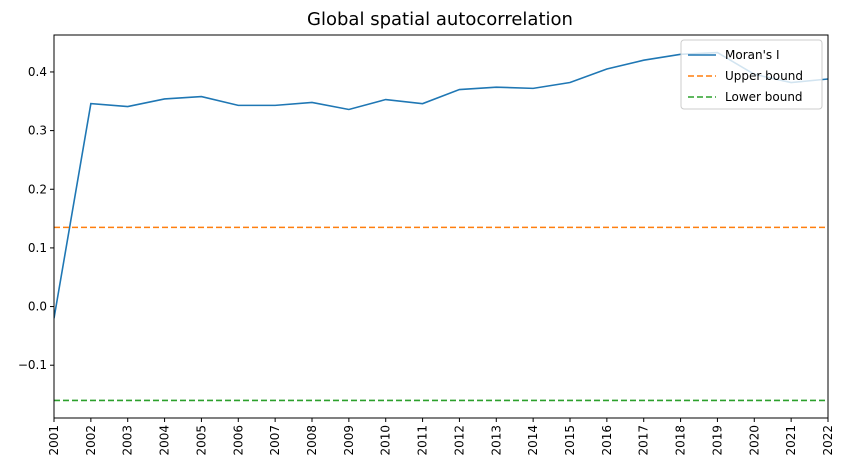 The image size is (845, 474). I want to click on y-tick-label: −0.1, so click(32, 365).